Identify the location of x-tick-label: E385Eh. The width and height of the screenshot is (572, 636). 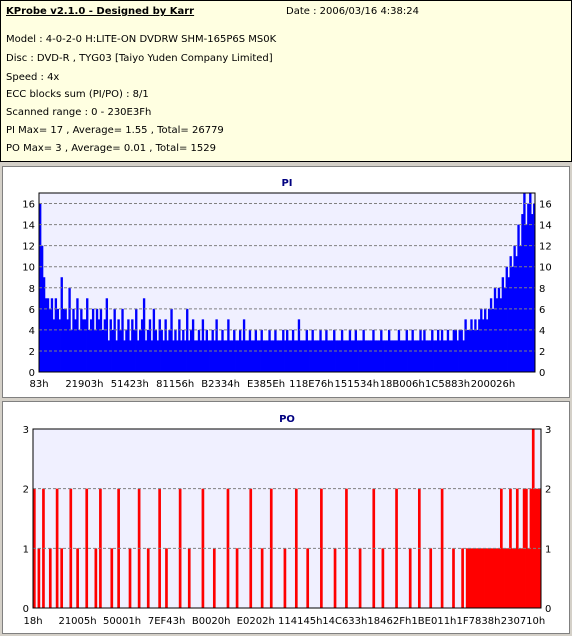
(266, 384).